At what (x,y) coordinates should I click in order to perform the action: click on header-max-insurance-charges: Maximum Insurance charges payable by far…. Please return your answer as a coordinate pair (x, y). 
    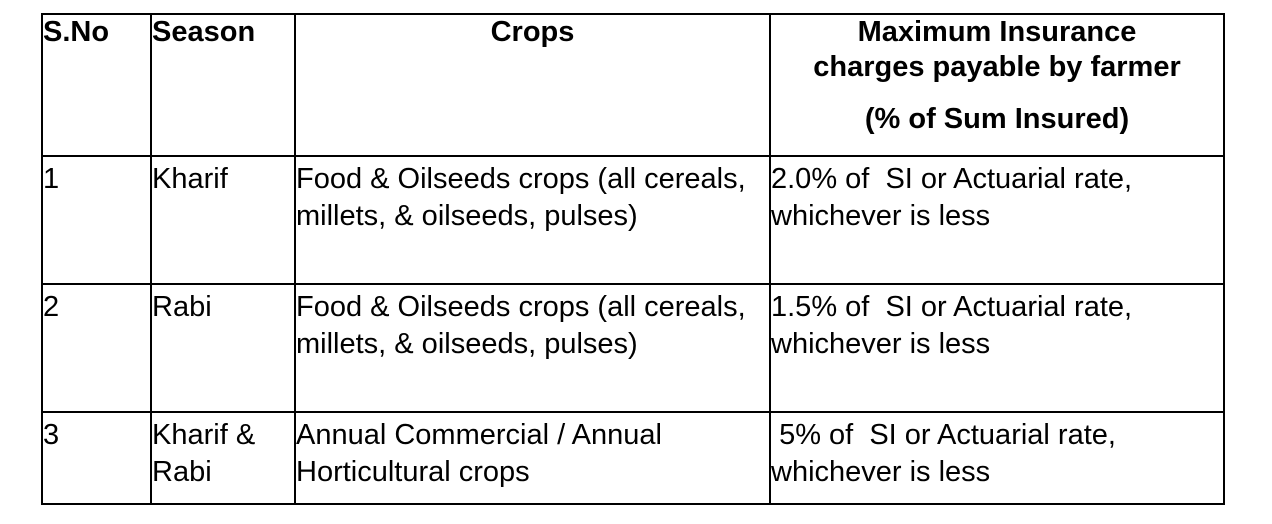
    Looking at the image, I should click on (997, 85).